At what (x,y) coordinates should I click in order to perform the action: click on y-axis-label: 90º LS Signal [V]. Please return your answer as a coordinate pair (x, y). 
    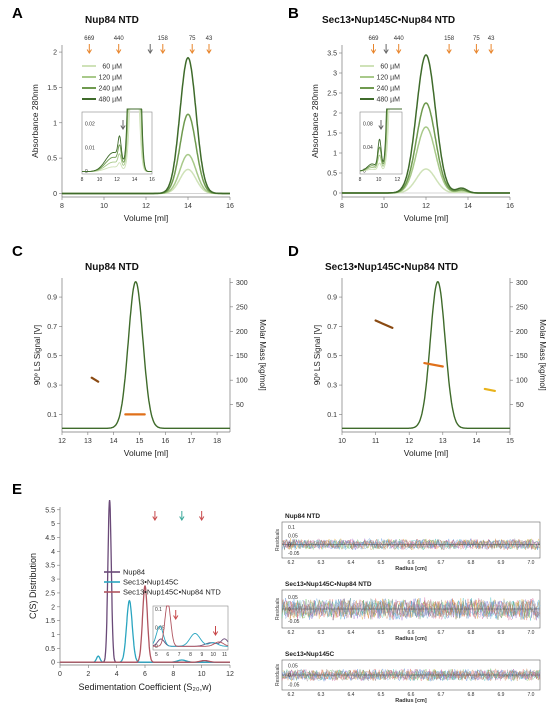
    Looking at the image, I should click on (37, 355).